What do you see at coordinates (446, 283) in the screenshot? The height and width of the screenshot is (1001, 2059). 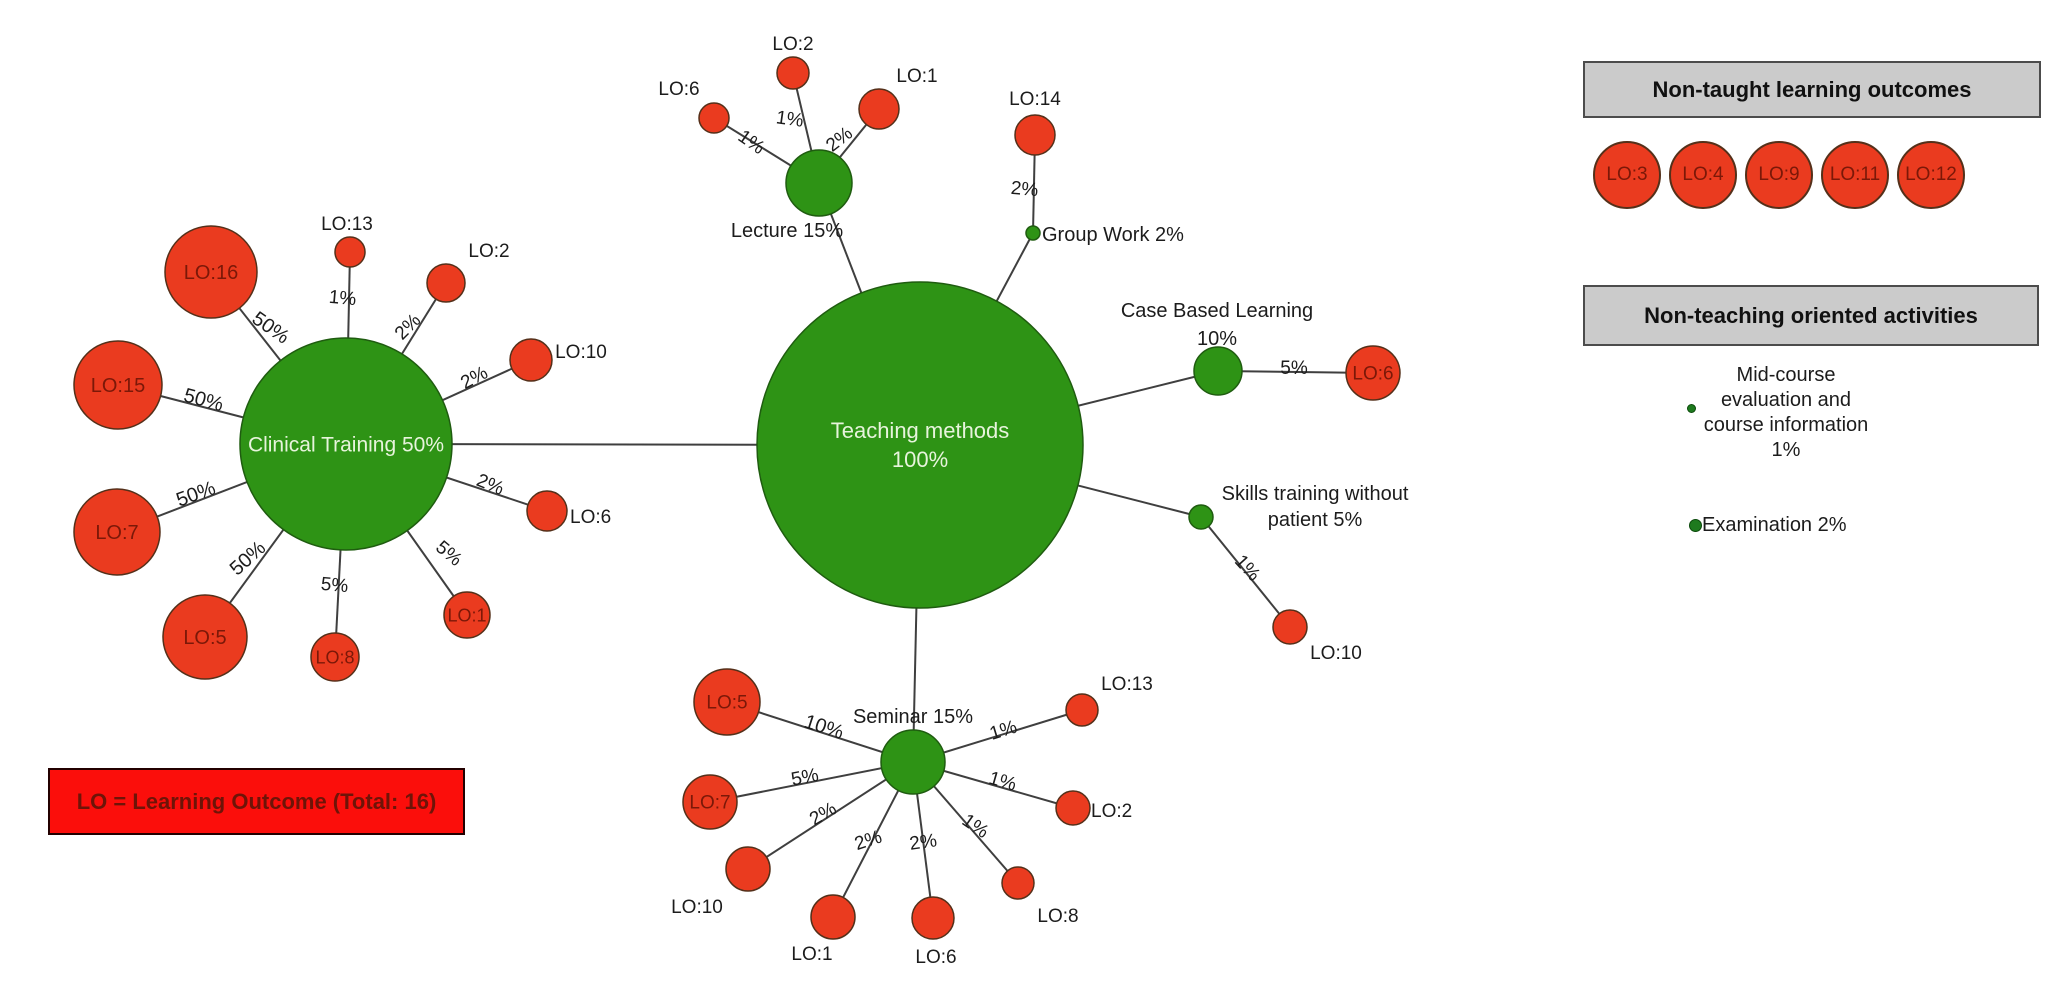 I see `node-cl_lo2` at bounding box center [446, 283].